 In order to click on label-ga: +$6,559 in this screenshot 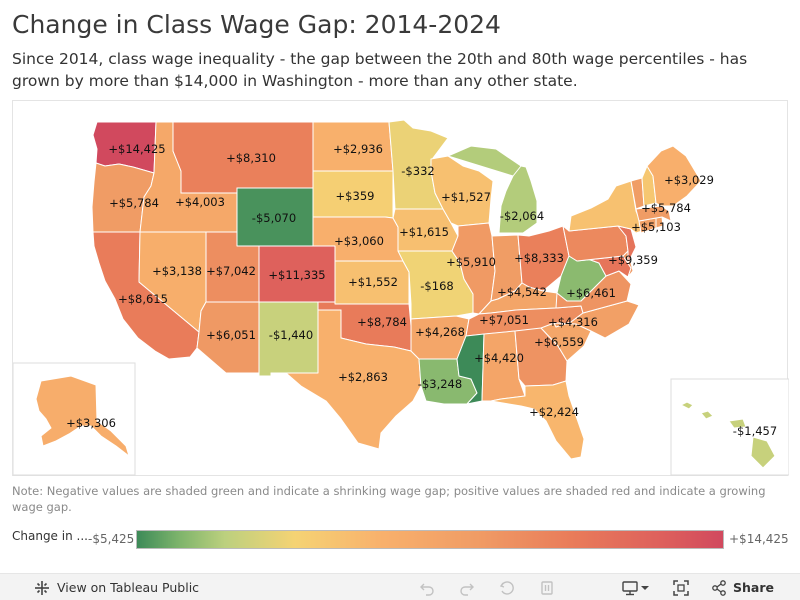, I will do `click(559, 342)`.